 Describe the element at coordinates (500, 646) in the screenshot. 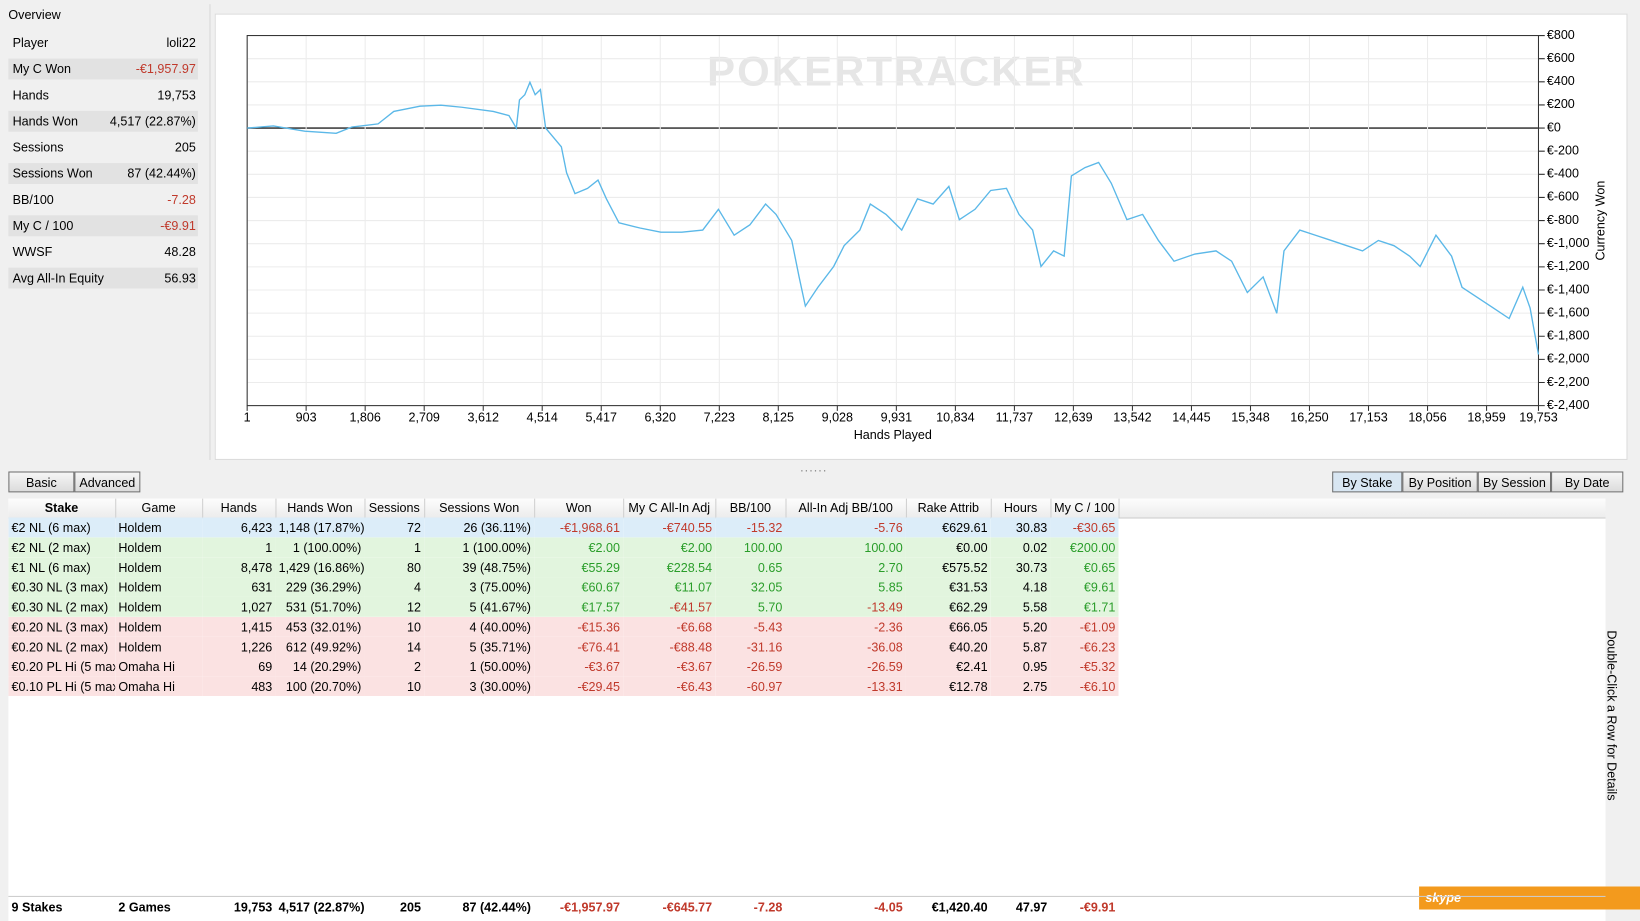

I see `cell: 5 (35.71%)` at that location.